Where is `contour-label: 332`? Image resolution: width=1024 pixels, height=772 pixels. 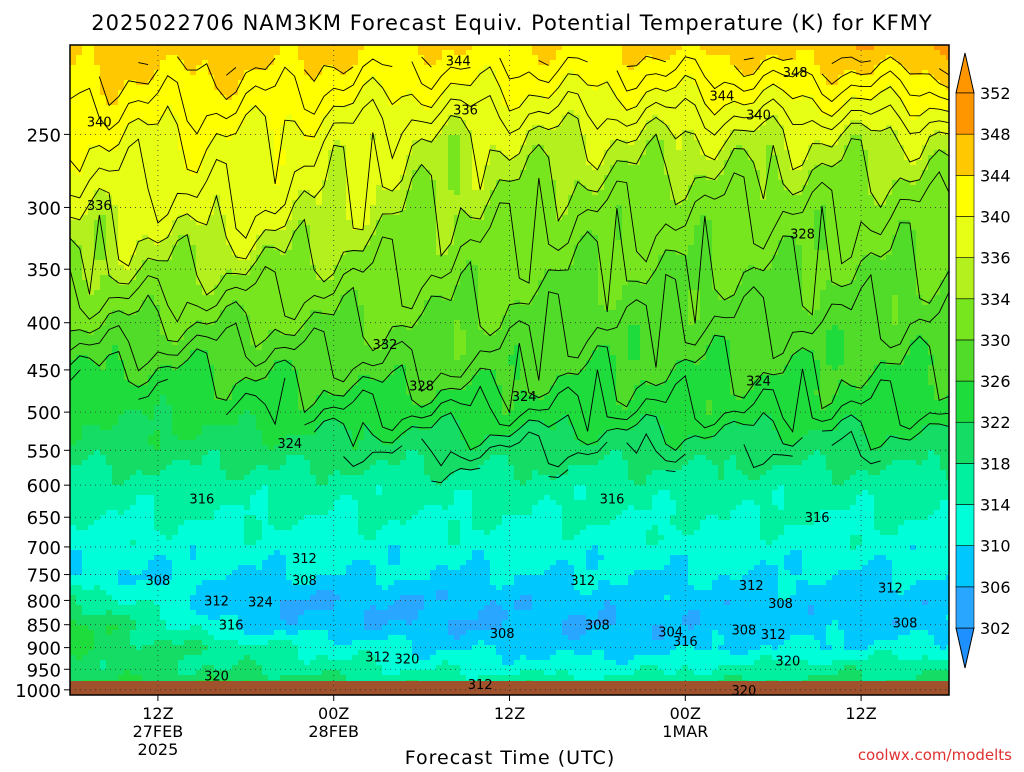
contour-label: 332 is located at coordinates (385, 345).